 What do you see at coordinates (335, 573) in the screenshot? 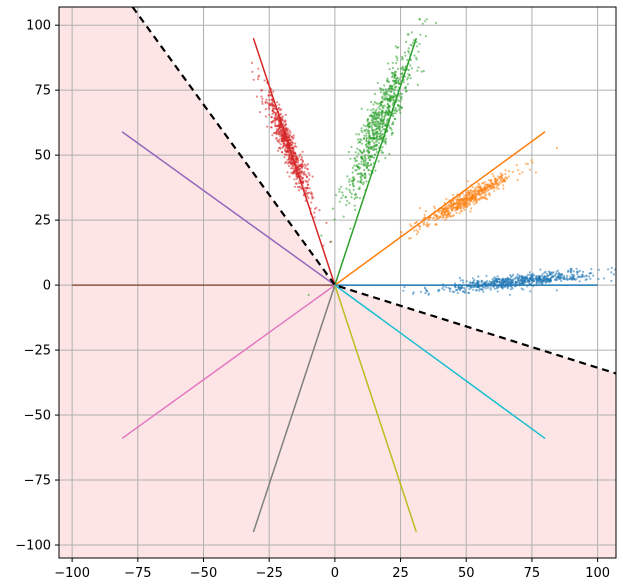
I see `x-tick-label: 0` at bounding box center [335, 573].